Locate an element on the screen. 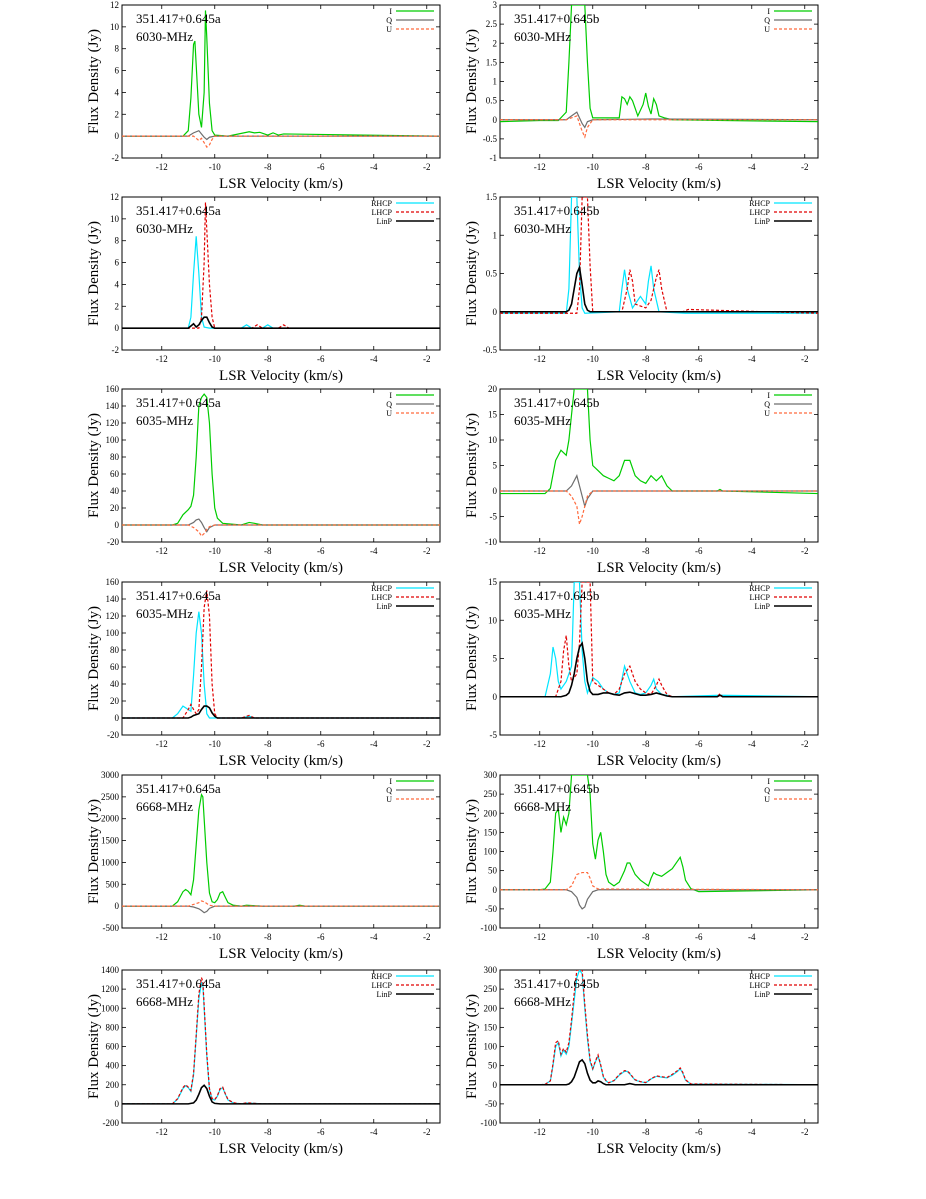 Image resolution: width=926 pixels, height=1199 pixels. y-tick-label: -100 is located at coordinates (489, 1123).